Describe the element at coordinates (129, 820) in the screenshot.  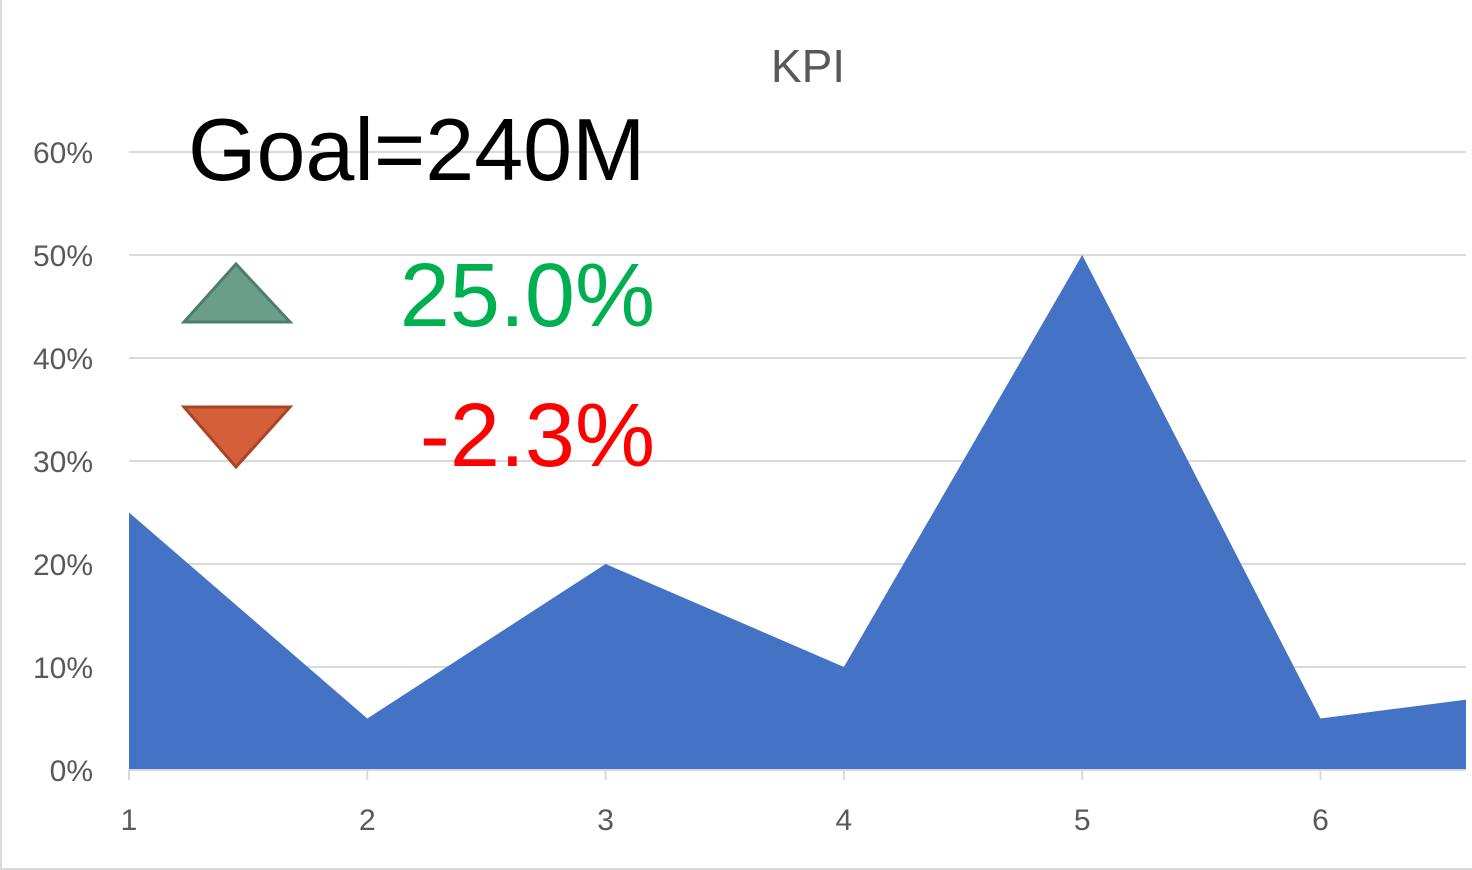
I see `x-tick-label: 1` at that location.